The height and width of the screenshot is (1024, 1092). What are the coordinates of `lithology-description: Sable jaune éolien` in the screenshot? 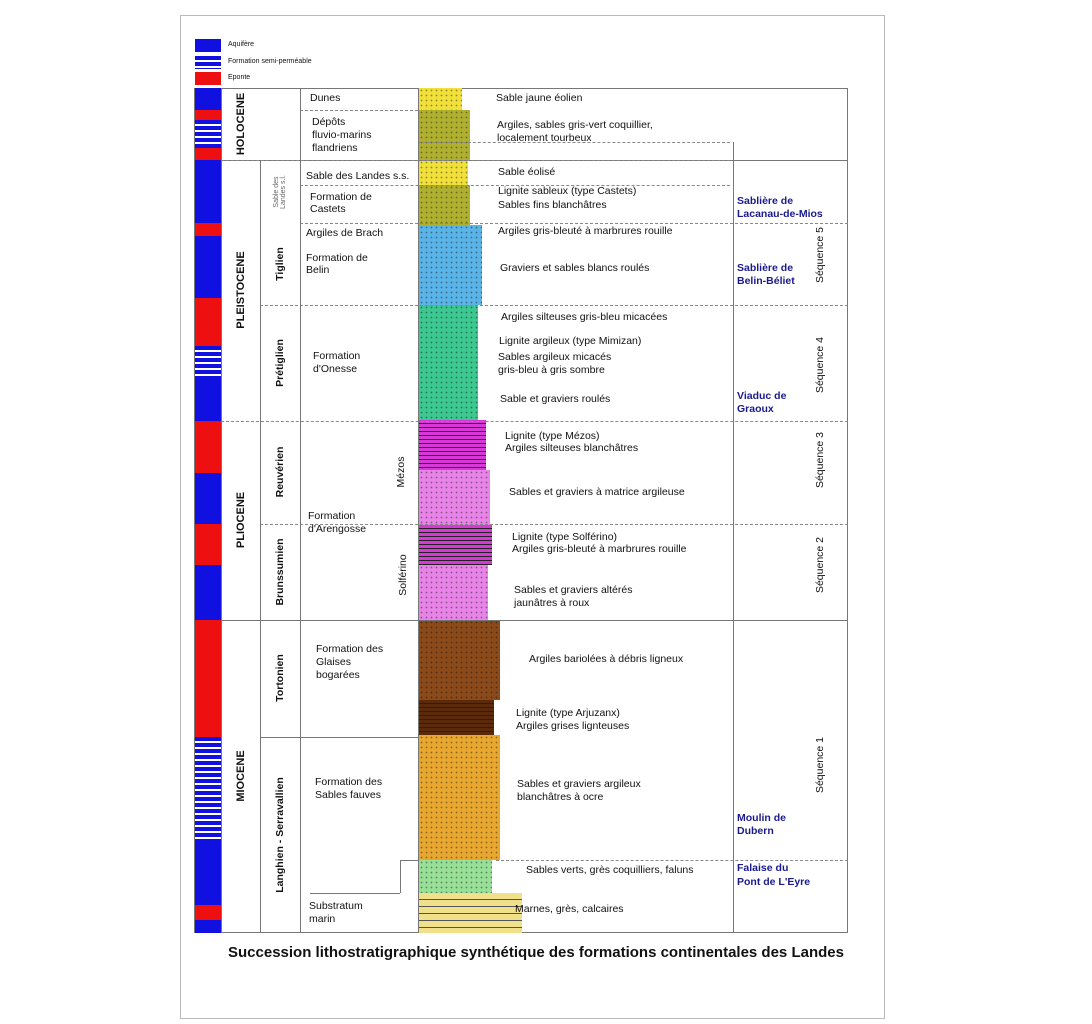 It's located at (539, 98).